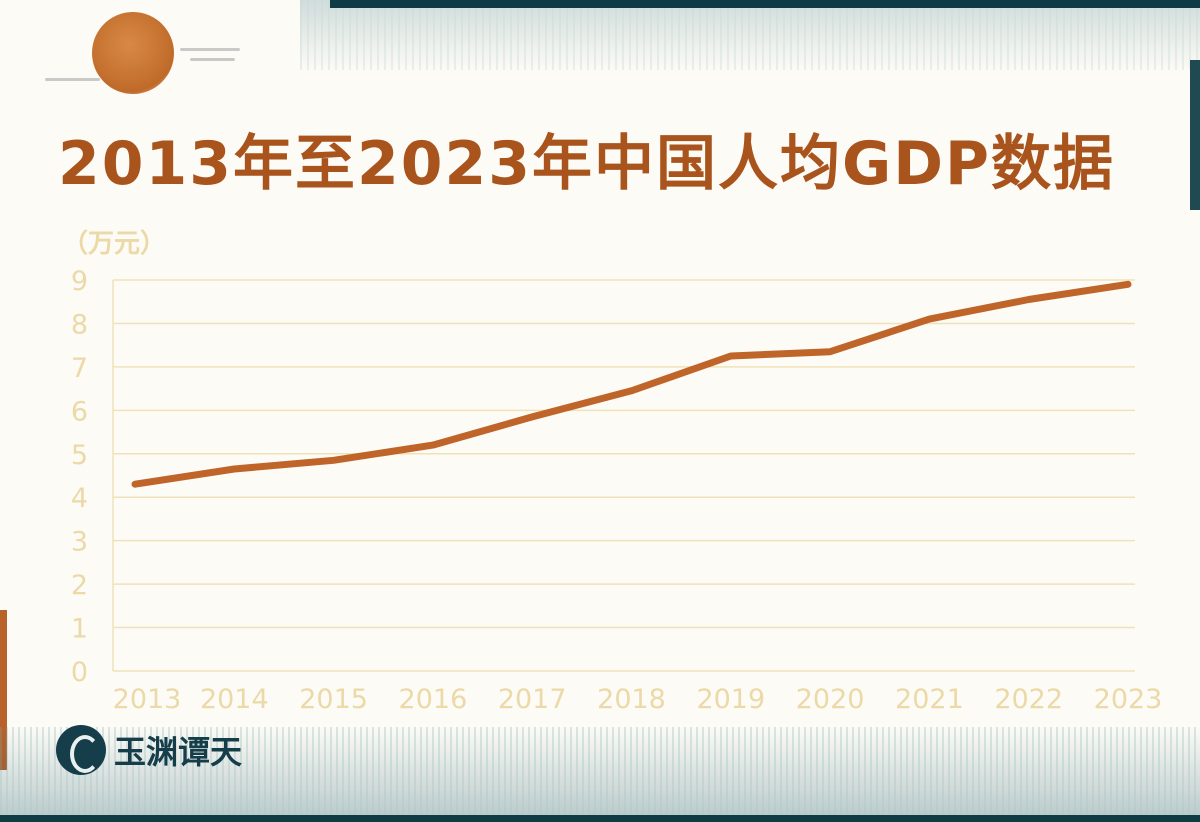 Image resolution: width=1200 pixels, height=822 pixels. What do you see at coordinates (830, 699) in the screenshot?
I see `x-tick-label: 2020` at bounding box center [830, 699].